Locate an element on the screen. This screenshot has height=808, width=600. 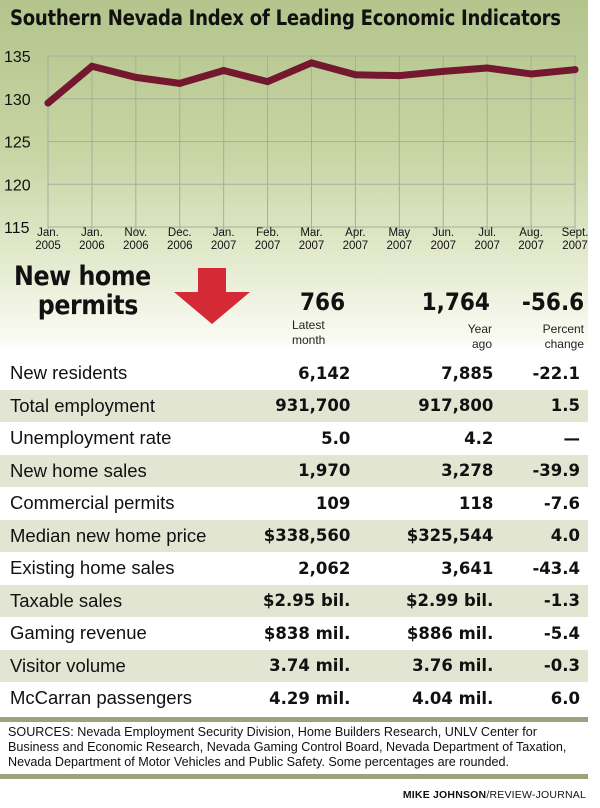
row-percent-change: -43.4 is located at coordinates (556, 568).